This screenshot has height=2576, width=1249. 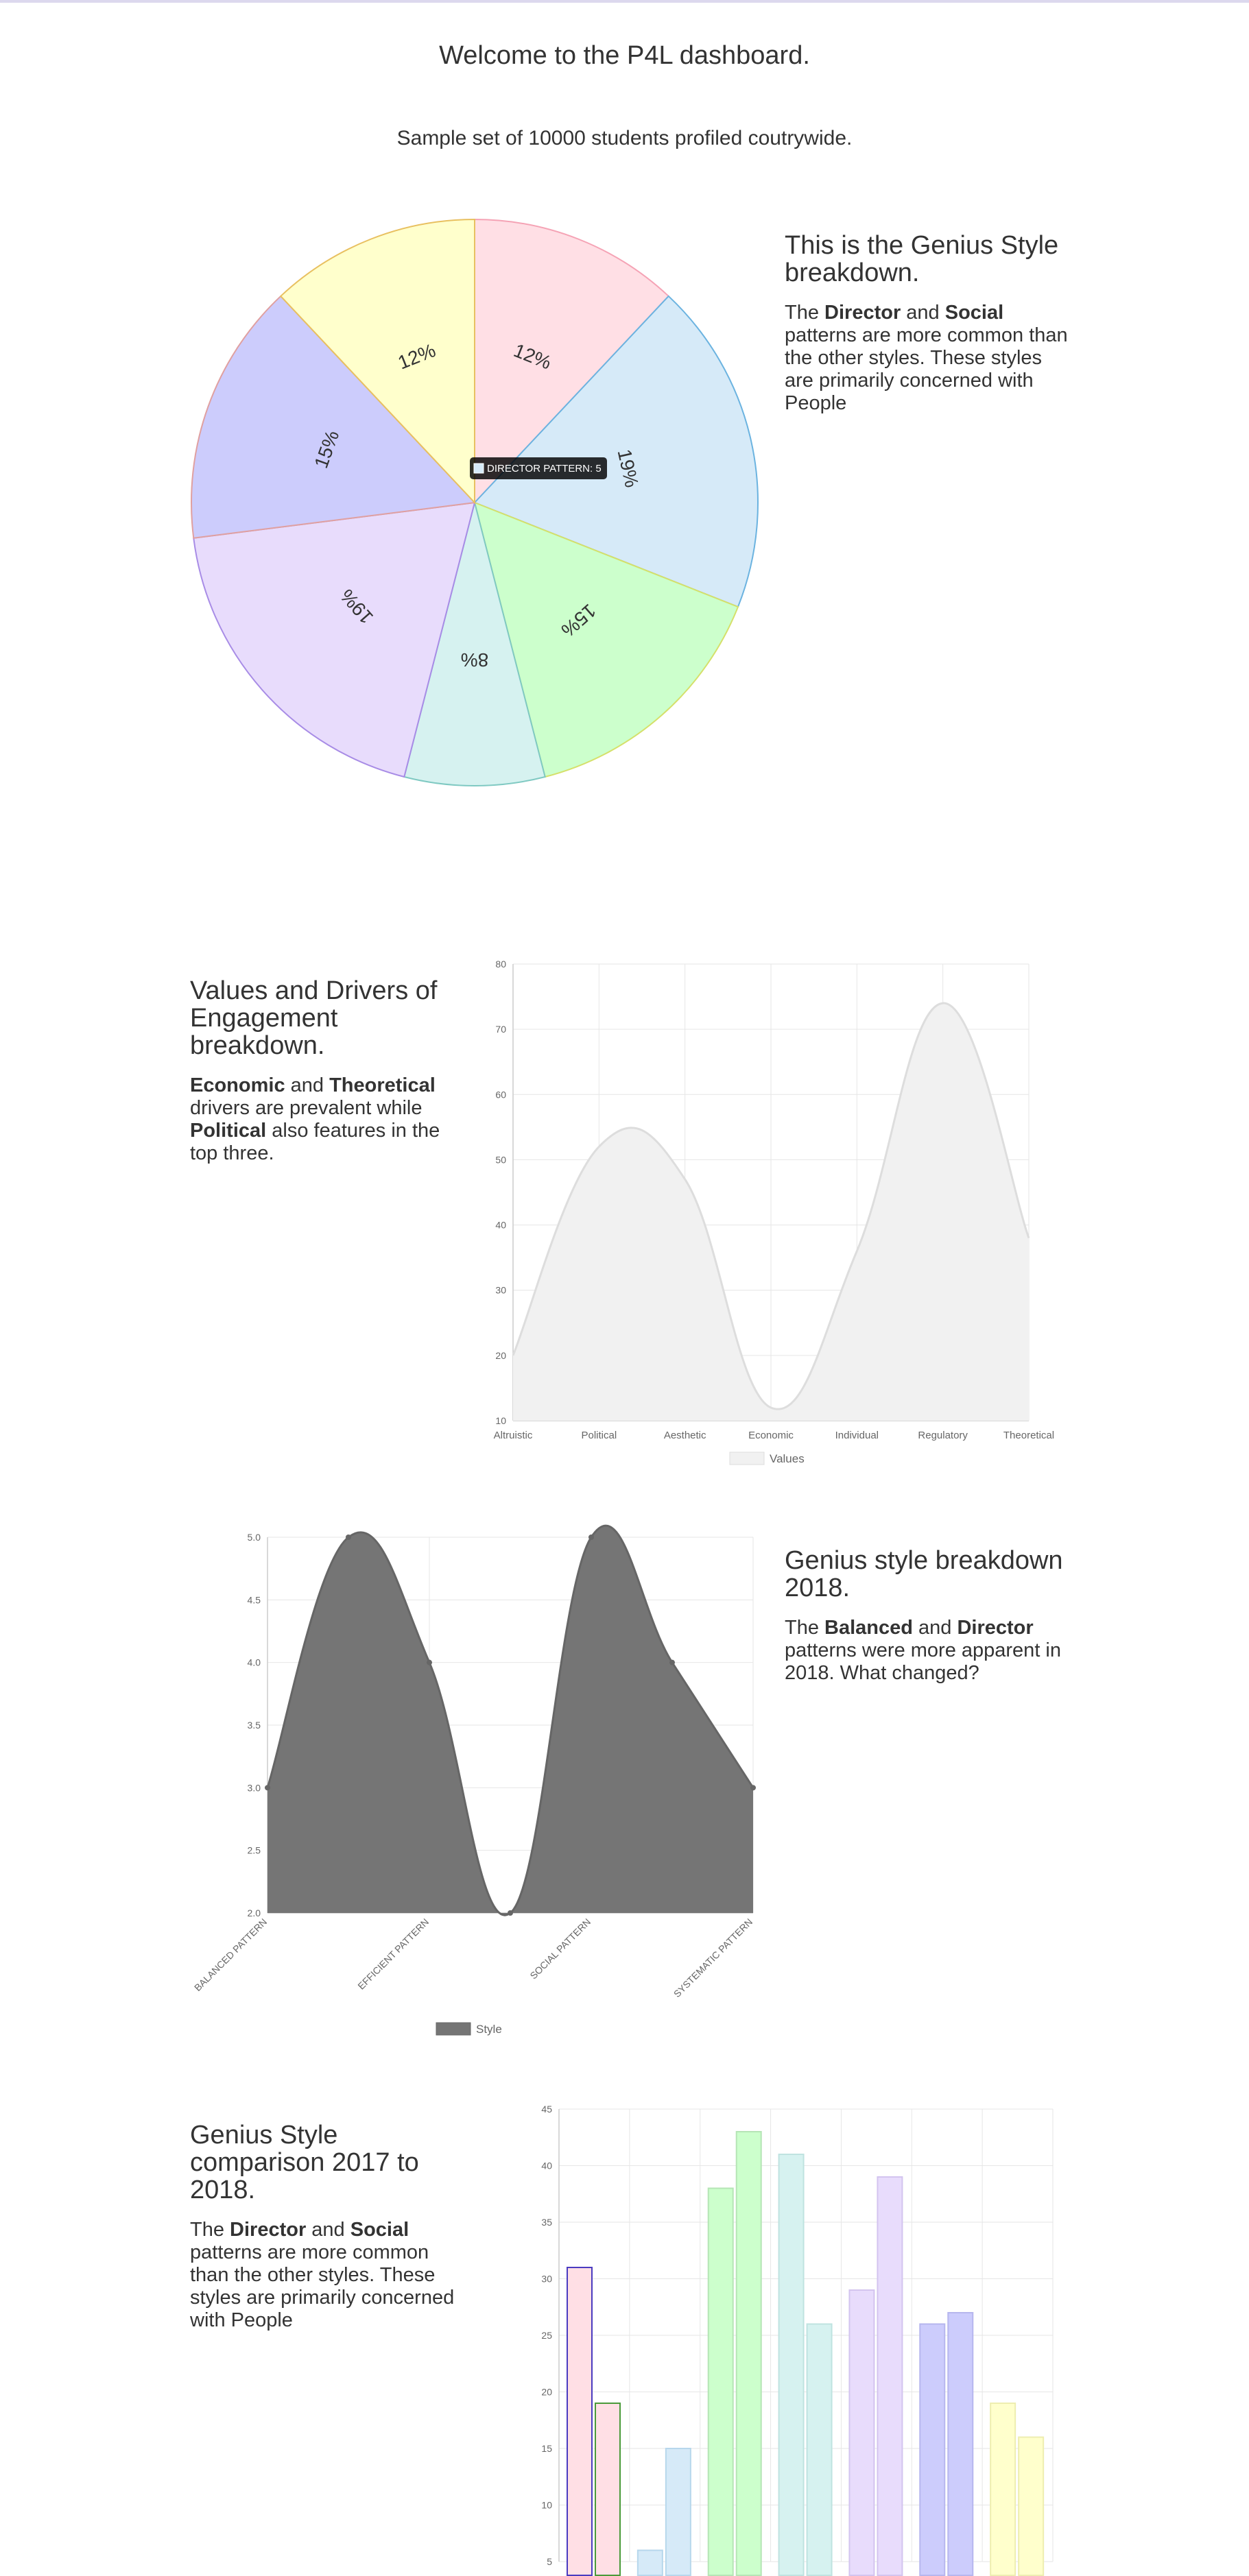 I want to click on x-tick-label: SYSTEMATIC PATTERN, so click(x=712, y=1958).